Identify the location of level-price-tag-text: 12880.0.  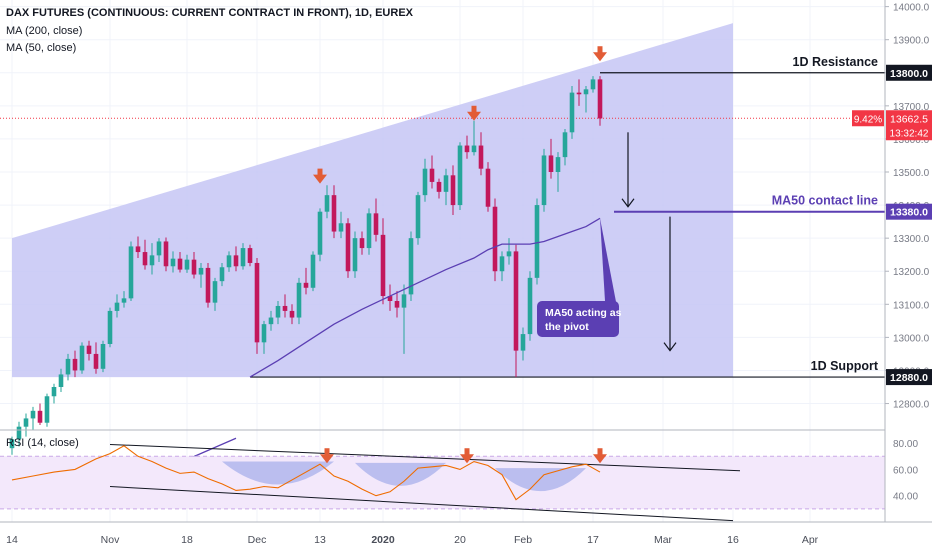
(909, 378).